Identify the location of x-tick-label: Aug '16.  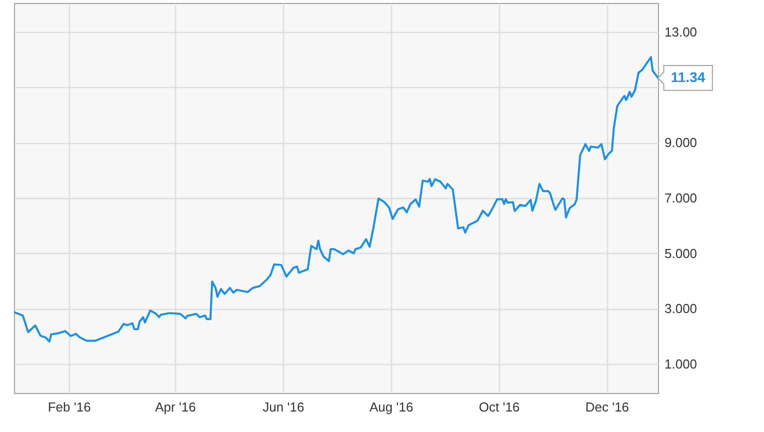
(392, 407).